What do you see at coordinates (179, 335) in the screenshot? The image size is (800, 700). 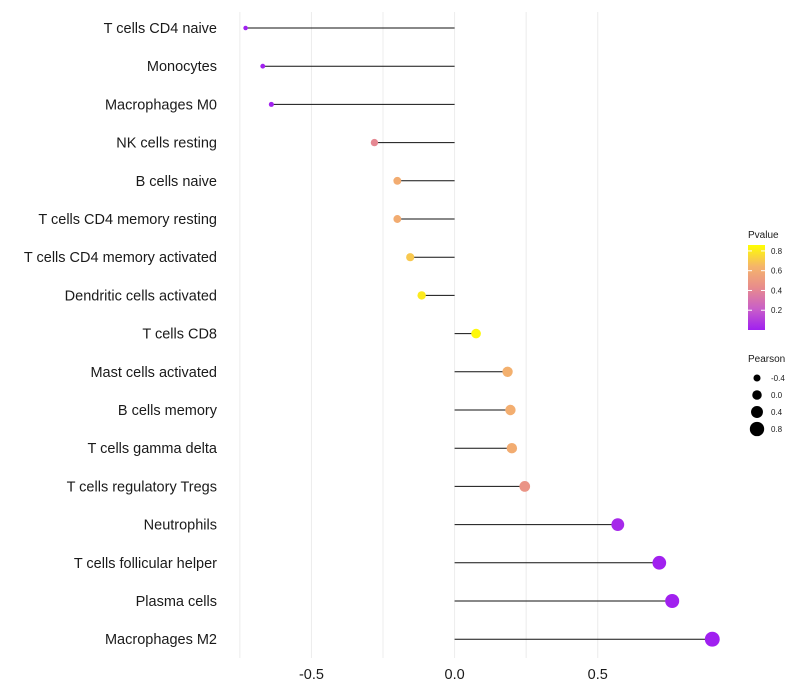 I see `category-label: T cells CD8` at bounding box center [179, 335].